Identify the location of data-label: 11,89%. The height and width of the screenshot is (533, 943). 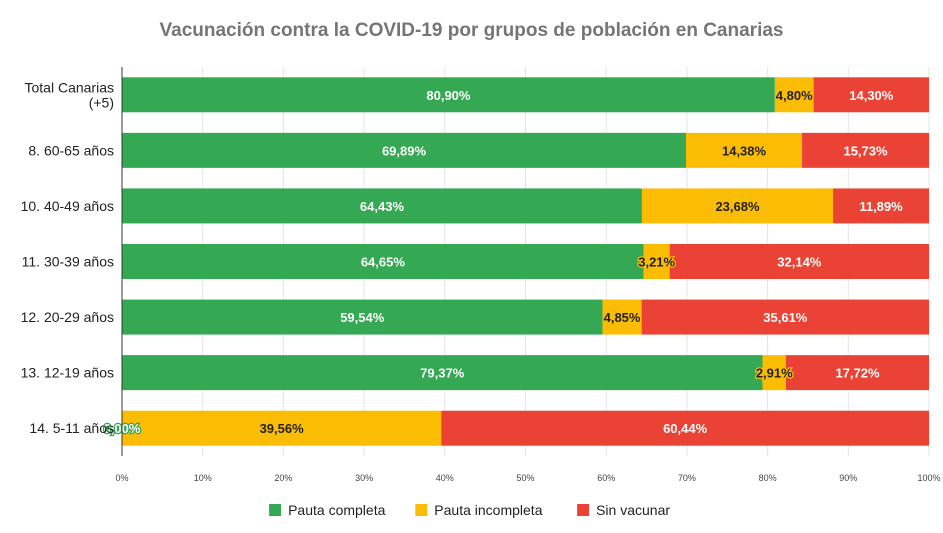
(881, 206).